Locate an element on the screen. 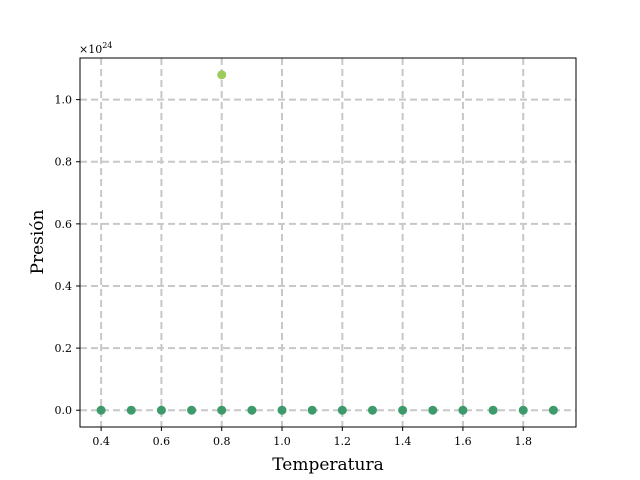  x-tick-label: 1.4 is located at coordinates (403, 441).